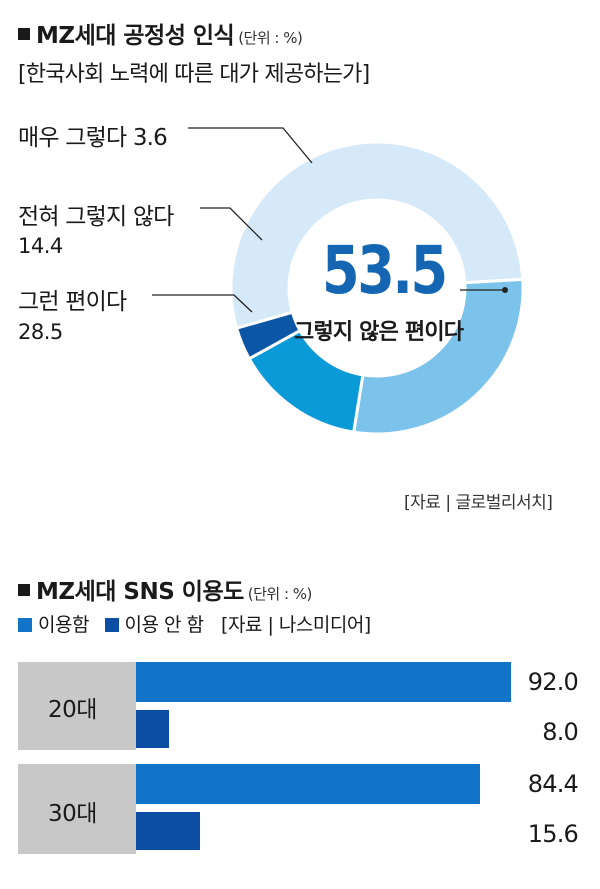  I want to click on leader-dot, so click(505, 290).